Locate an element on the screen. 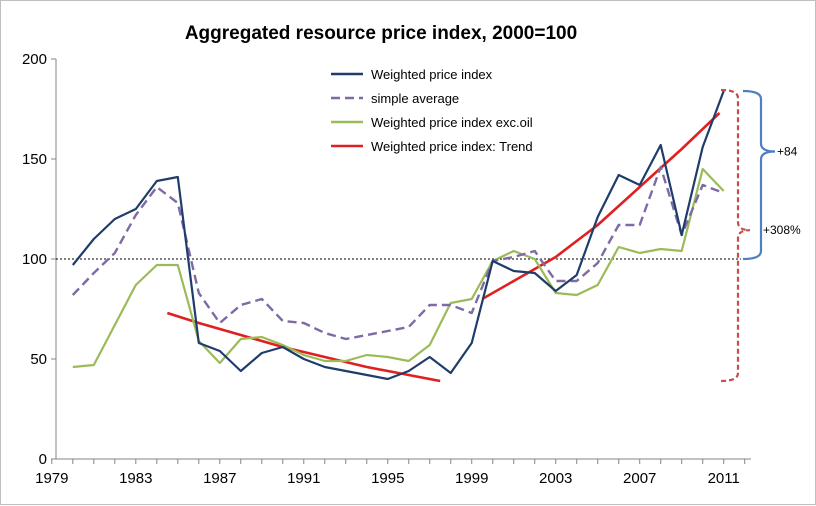 The height and width of the screenshot is (506, 816). y-tick-label: 100 is located at coordinates (34, 259).